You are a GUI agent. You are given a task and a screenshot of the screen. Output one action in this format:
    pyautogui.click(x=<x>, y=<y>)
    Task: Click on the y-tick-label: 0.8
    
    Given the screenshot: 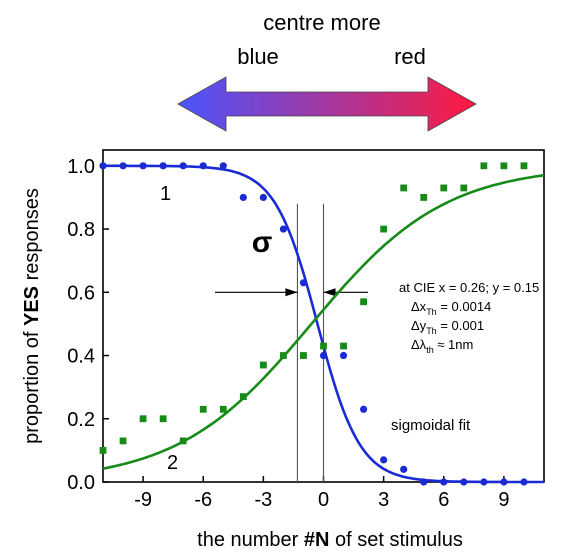 What is the action you would take?
    pyautogui.click(x=81, y=230)
    